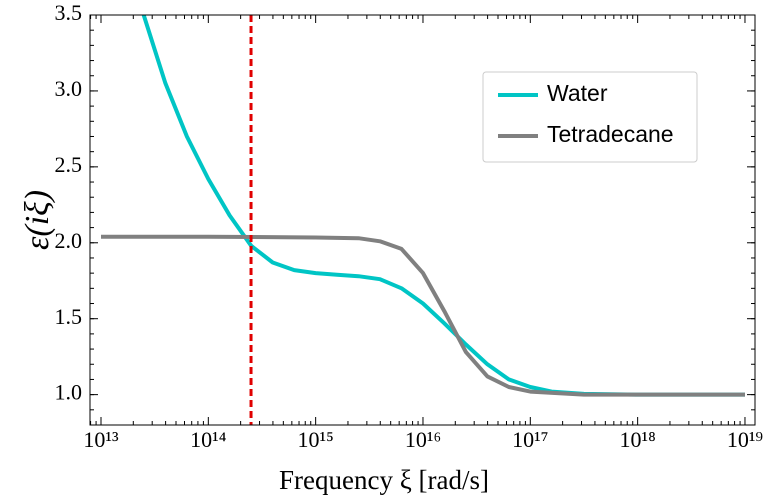  What do you see at coordinates (638, 439) in the screenshot?
I see `x-tick-label: 10¹⁸` at bounding box center [638, 439].